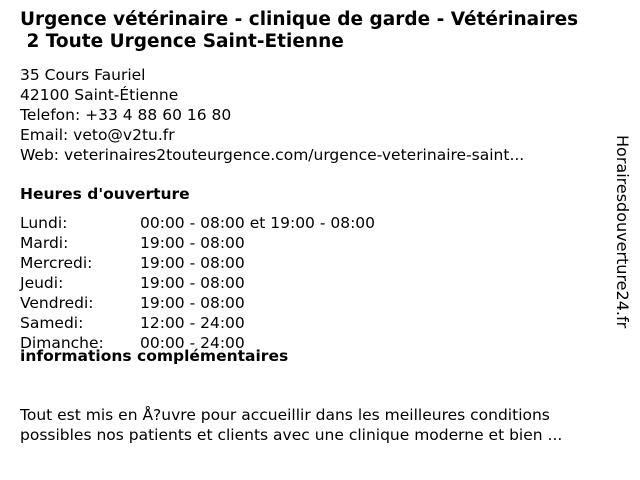 The image size is (640, 480). I want to click on day: Dimanche:, so click(62, 343).